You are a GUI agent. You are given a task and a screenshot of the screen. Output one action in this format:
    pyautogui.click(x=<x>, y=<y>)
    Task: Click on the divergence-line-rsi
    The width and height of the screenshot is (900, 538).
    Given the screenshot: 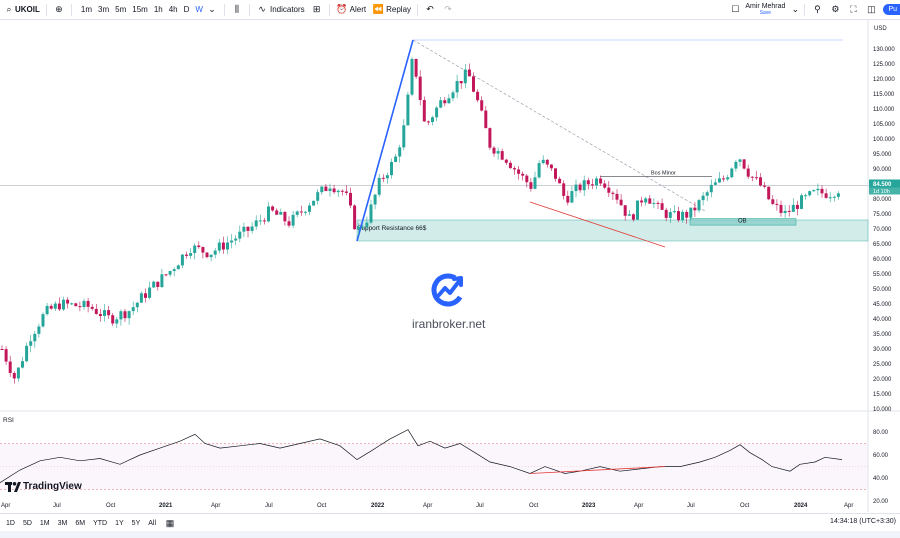 What is the action you would take?
    pyautogui.click(x=597, y=470)
    